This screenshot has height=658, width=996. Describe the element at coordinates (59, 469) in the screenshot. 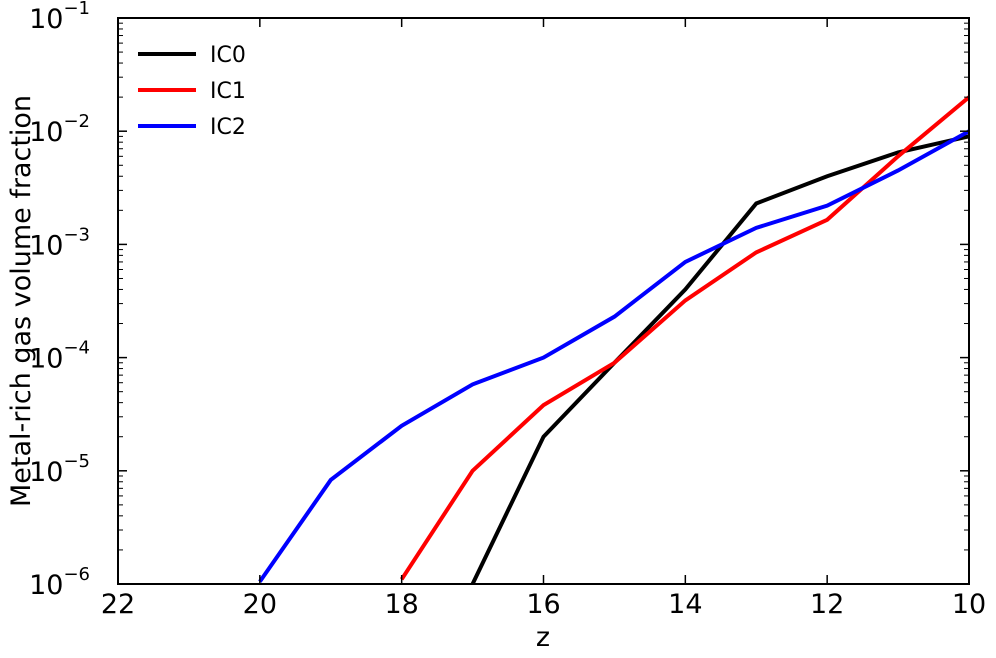

I see `y-tick-label: 10⁻⁵` at that location.